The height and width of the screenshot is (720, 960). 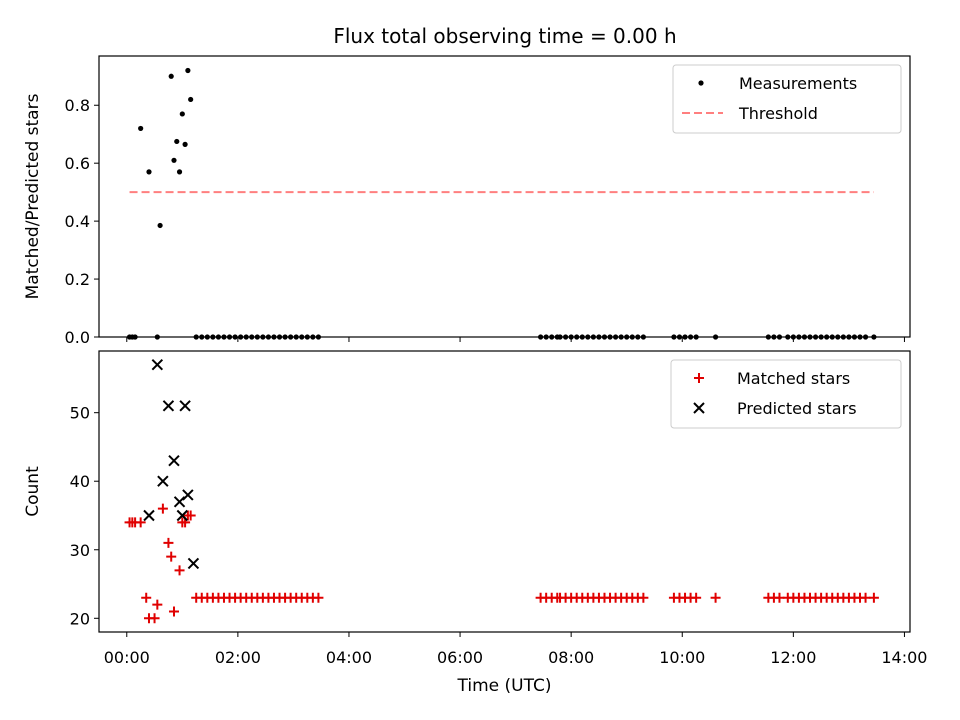 What do you see at coordinates (682, 657) in the screenshot?
I see `x-tick-label: 10:00` at bounding box center [682, 657].